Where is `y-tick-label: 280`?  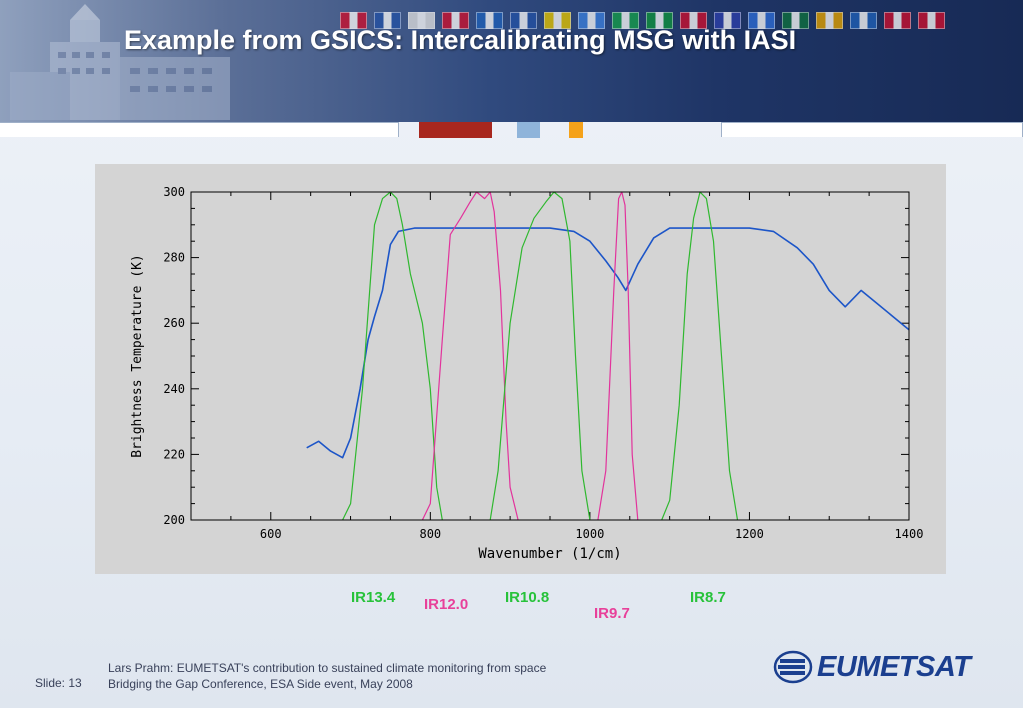 y-tick-label: 280 is located at coordinates (174, 258).